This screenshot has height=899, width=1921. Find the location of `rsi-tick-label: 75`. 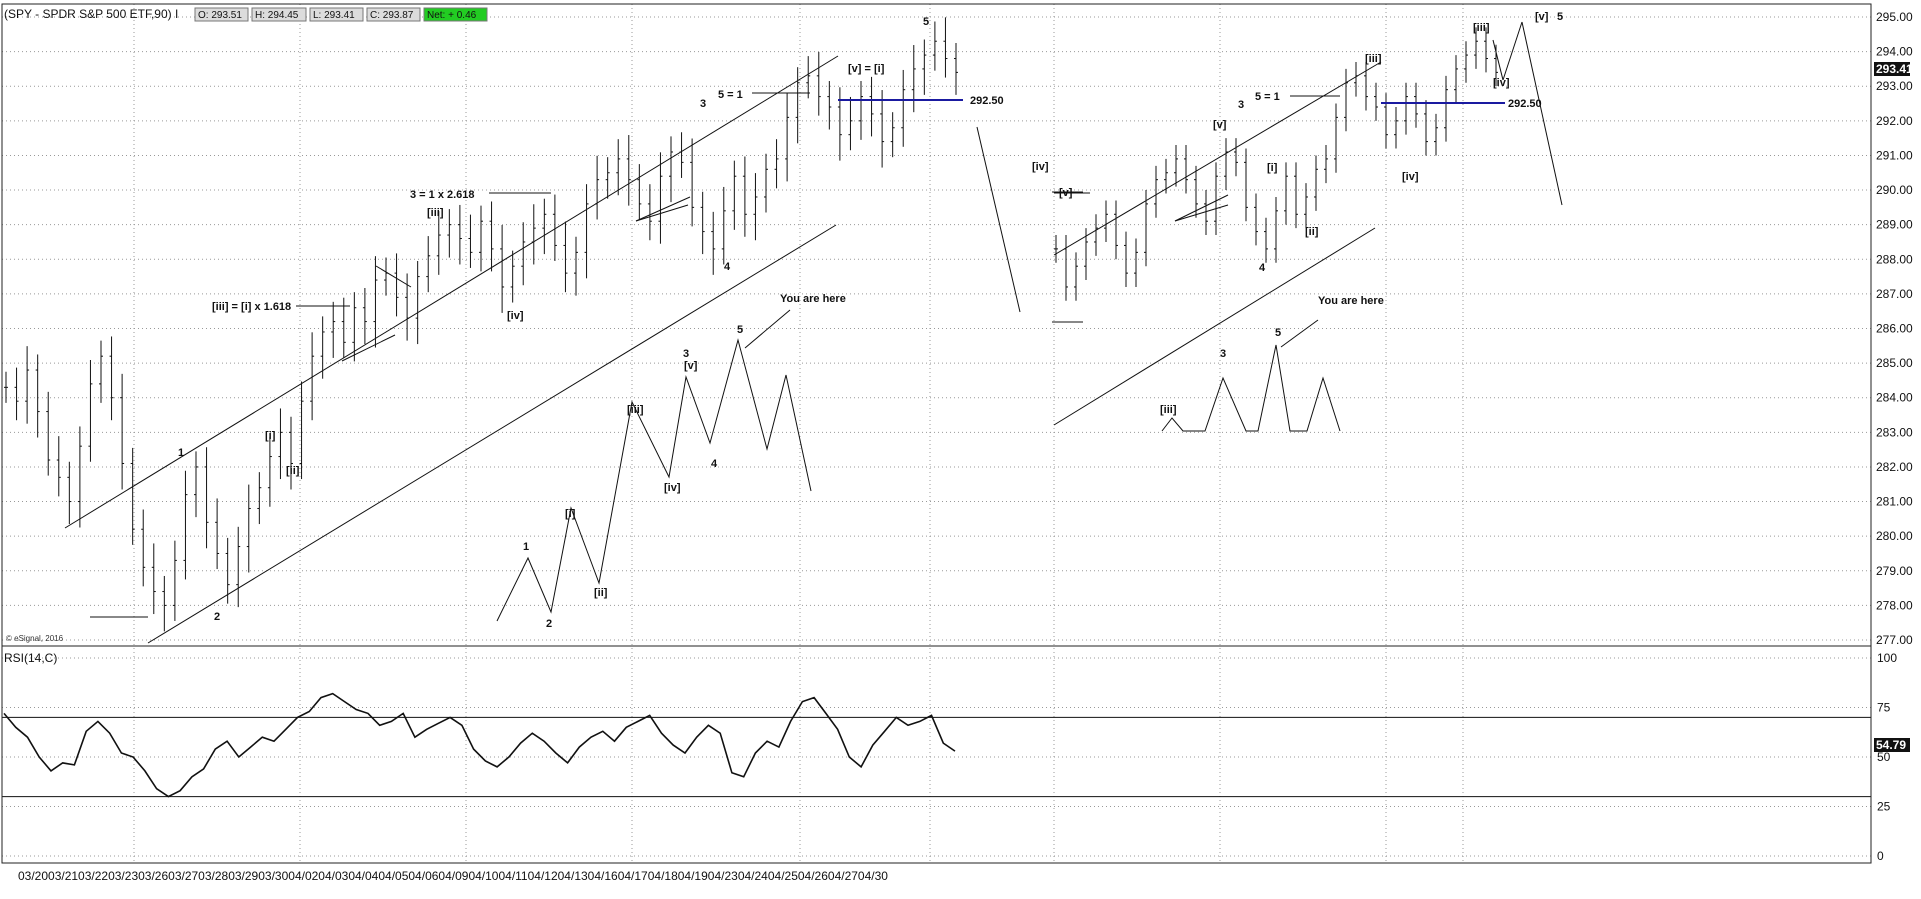

rsi-tick-label: 75 is located at coordinates (1884, 708).